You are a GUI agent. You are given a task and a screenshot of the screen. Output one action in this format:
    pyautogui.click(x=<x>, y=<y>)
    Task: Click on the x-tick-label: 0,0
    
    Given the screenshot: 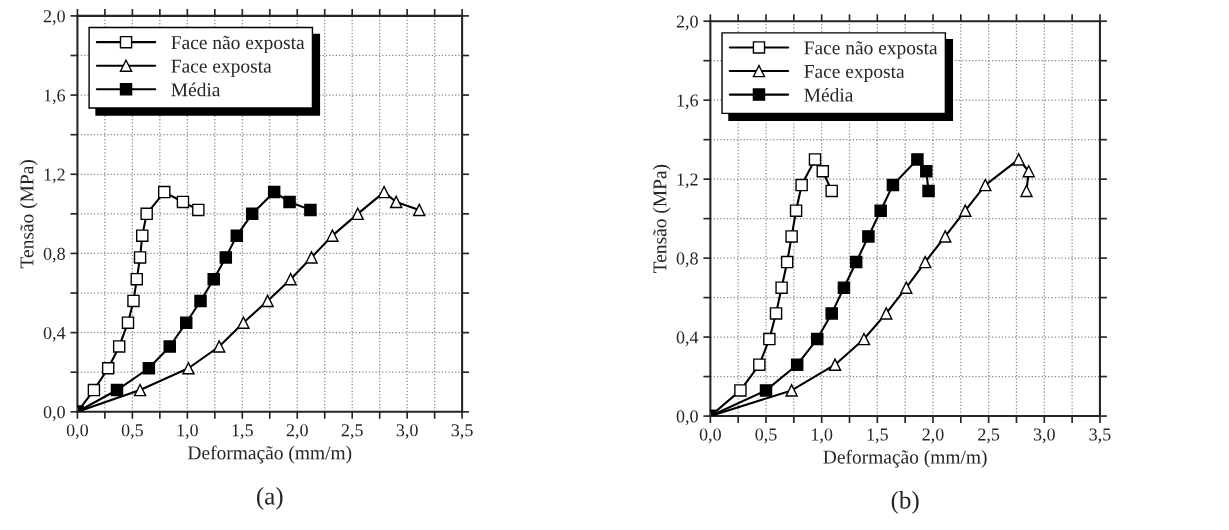 What is the action you would take?
    pyautogui.click(x=710, y=436)
    